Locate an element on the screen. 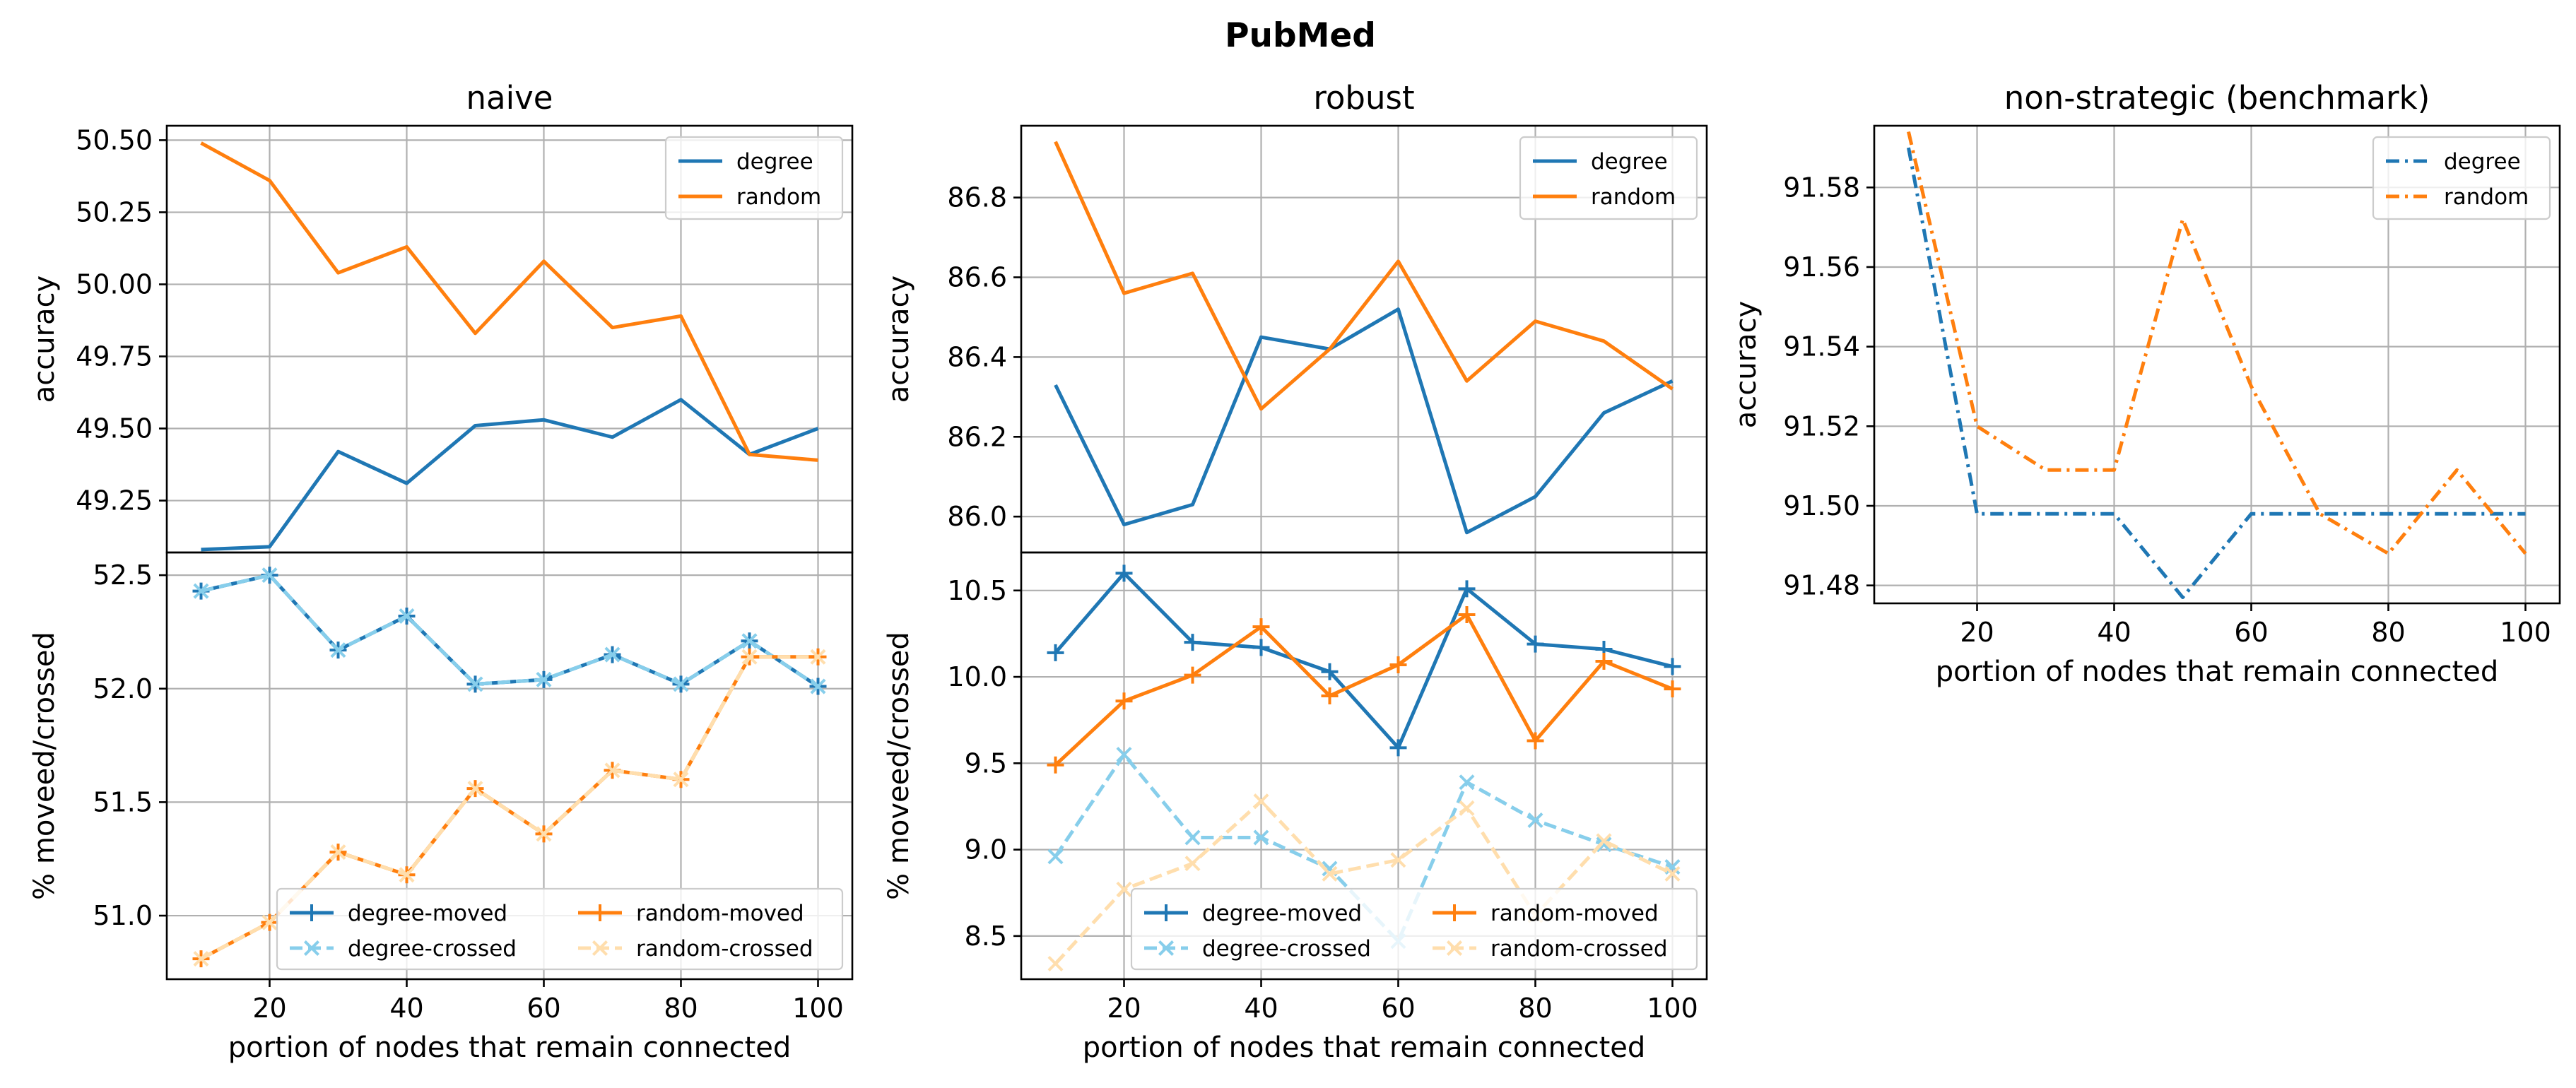 The height and width of the screenshot is (1088, 2576). y-tick-label: 50.00 is located at coordinates (114, 284).